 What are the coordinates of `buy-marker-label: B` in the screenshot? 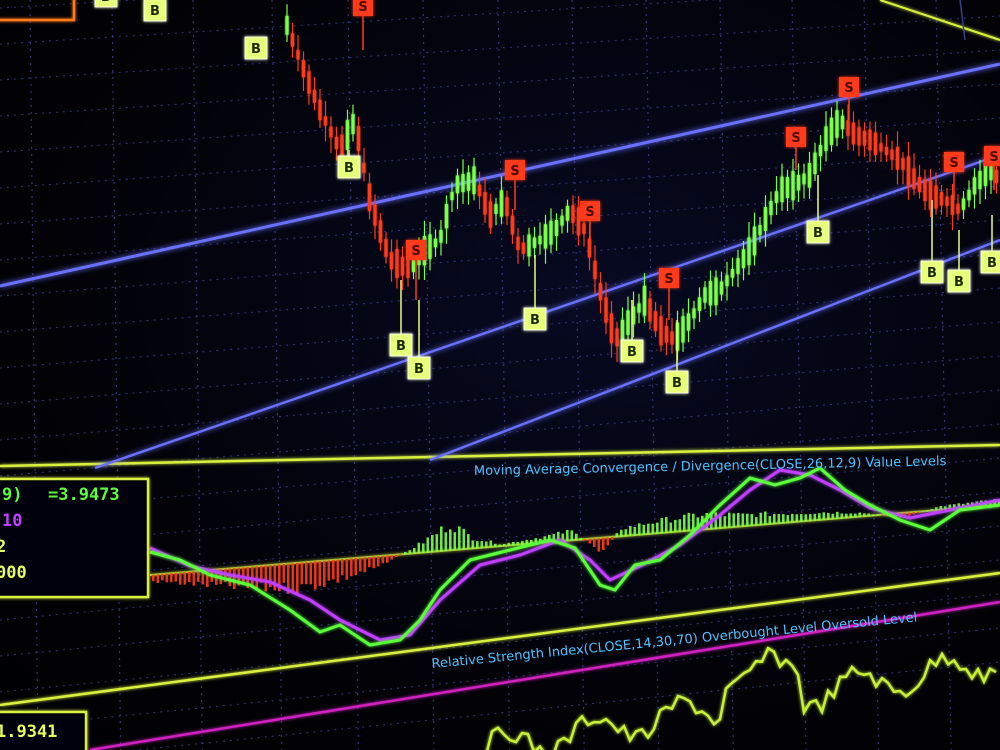 It's located at (419, 369).